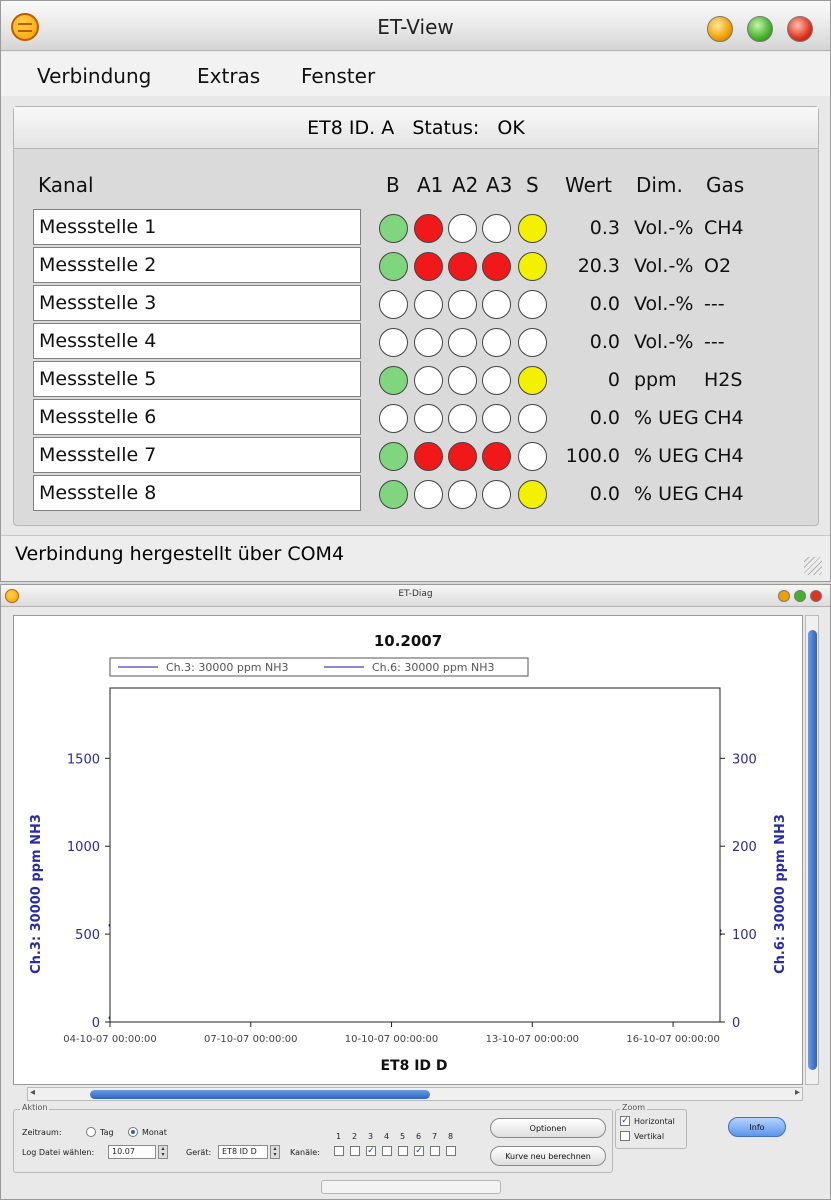 Image resolution: width=831 pixels, height=1200 pixels. Describe the element at coordinates (180, 554) in the screenshot. I see `connection-status: Verbindung hergestellt über COM4` at that location.